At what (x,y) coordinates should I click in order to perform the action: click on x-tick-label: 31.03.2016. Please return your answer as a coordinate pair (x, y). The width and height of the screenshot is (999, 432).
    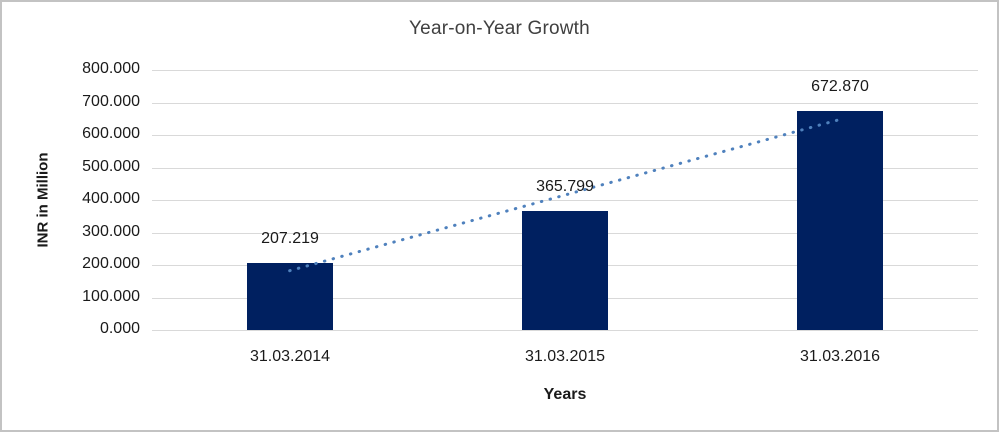
    Looking at the image, I should click on (840, 356).